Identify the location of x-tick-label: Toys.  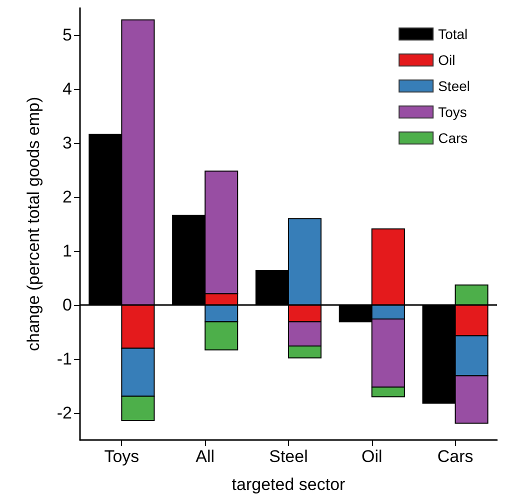
(122, 456).